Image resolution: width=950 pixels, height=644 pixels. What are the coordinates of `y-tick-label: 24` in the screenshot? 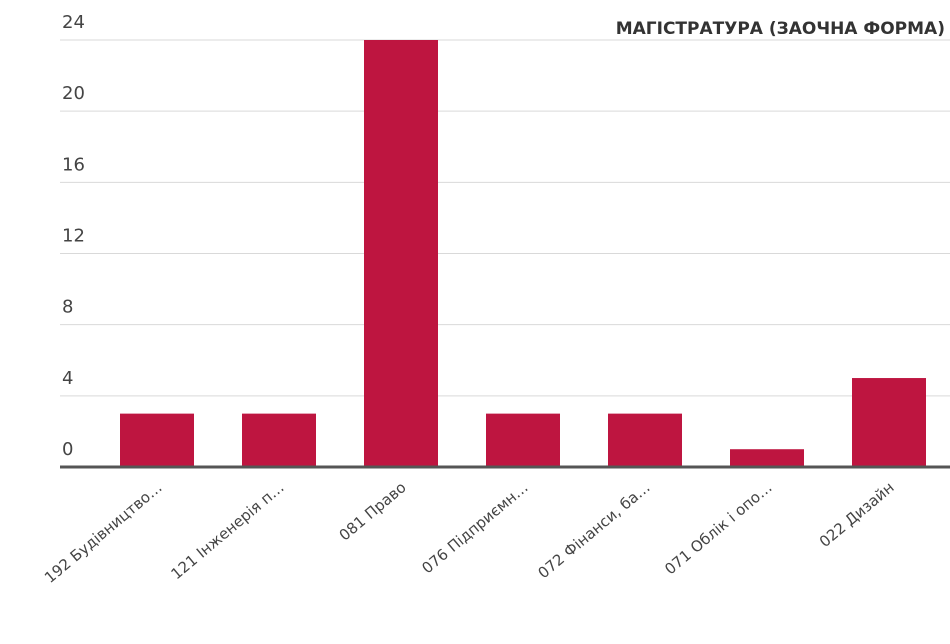 It's located at (73, 22).